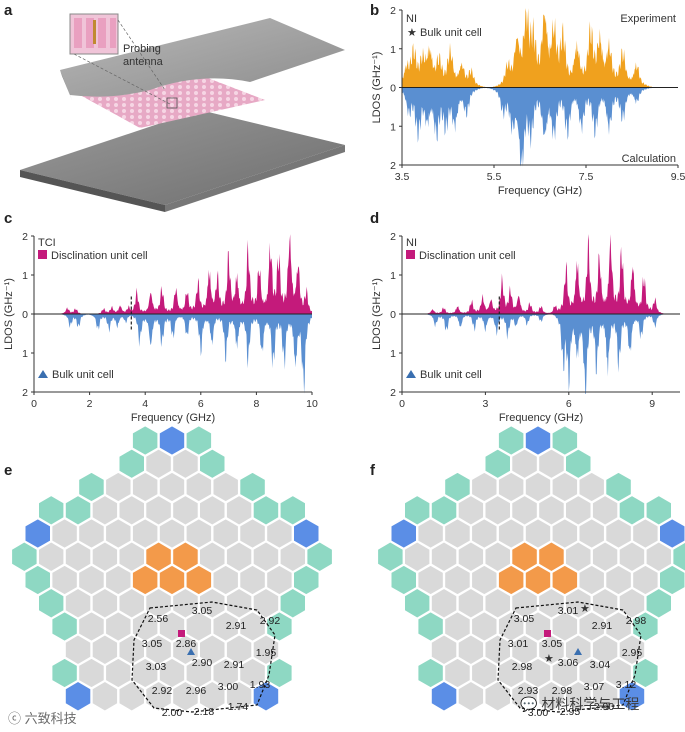  Describe the element at coordinates (411, 374) in the screenshot. I see `bulk-triangle-icon` at that location.